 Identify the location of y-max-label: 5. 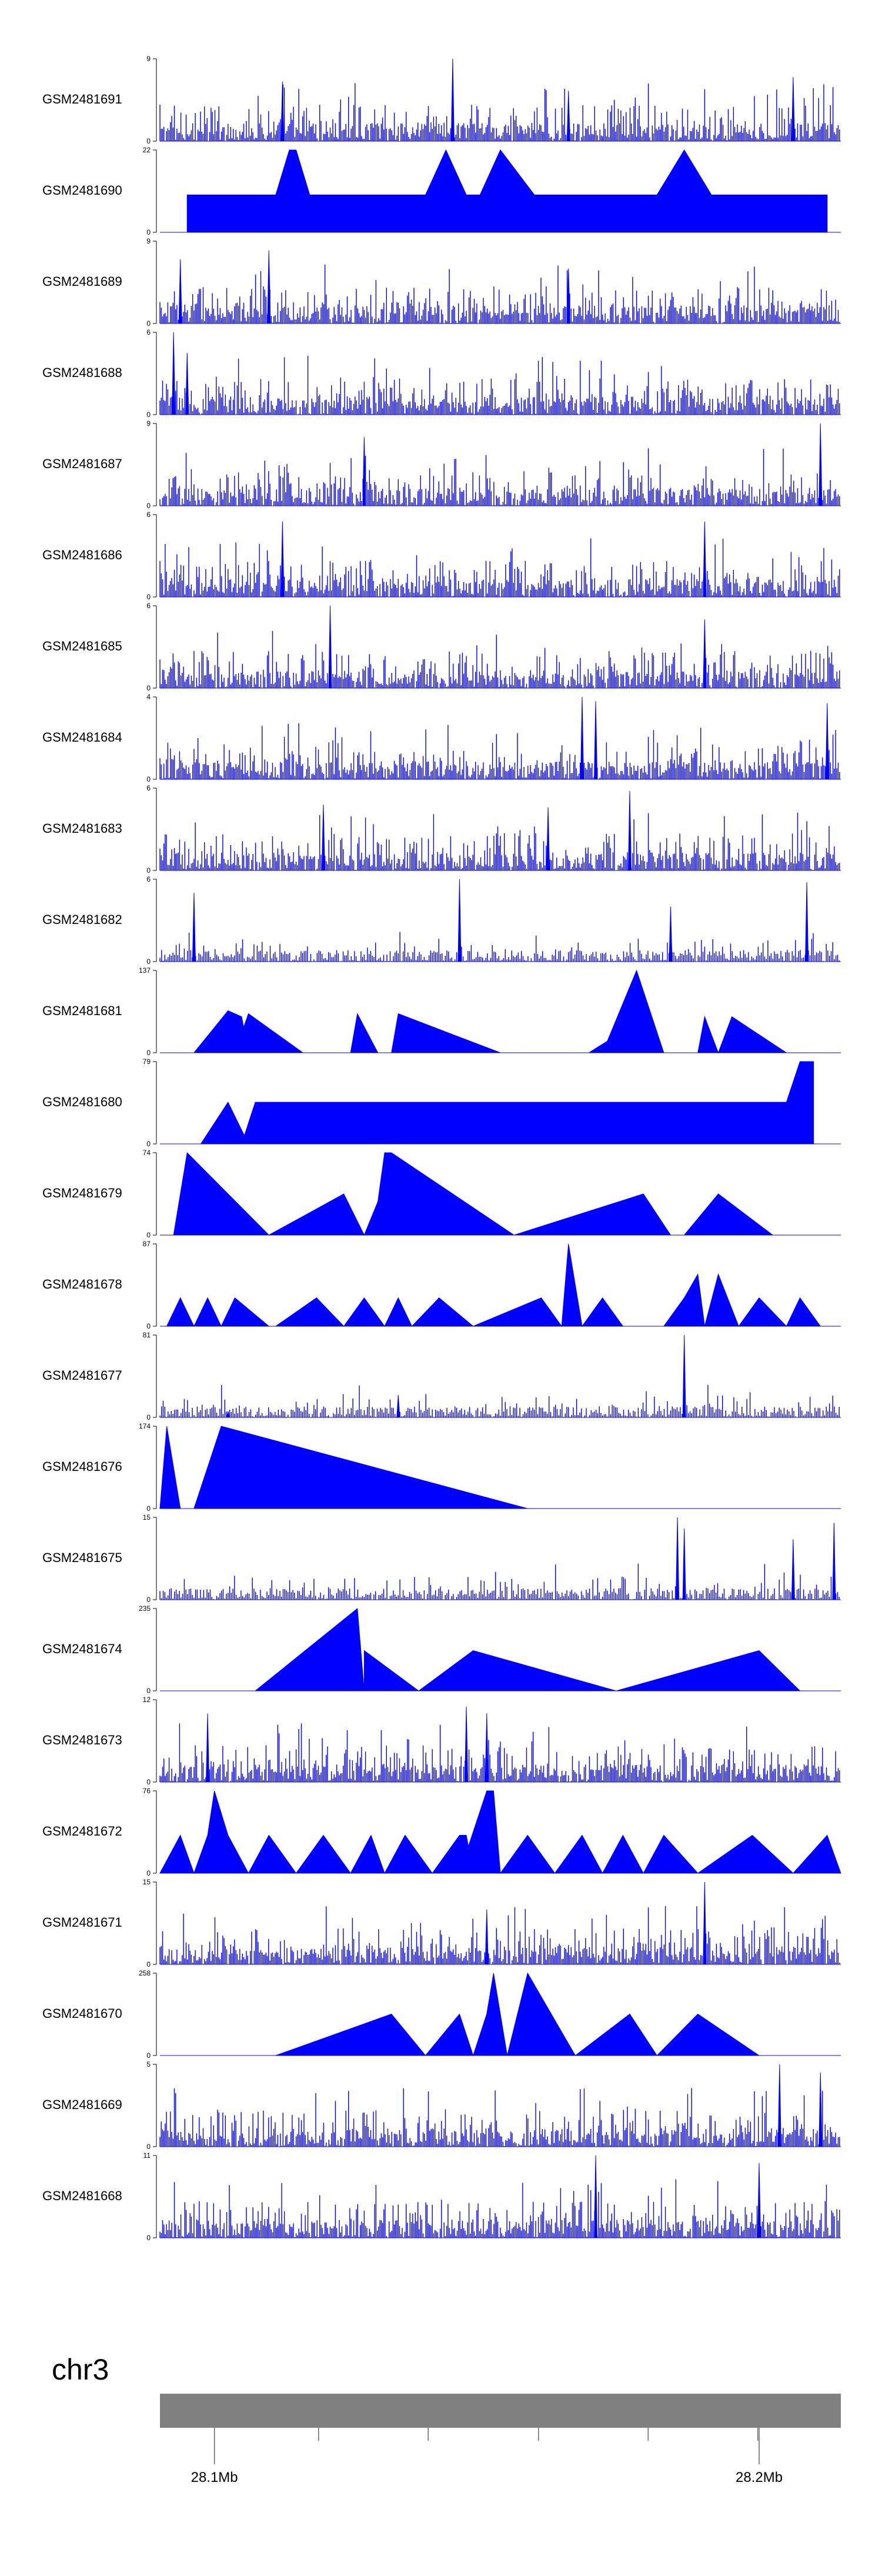
(148, 2064).